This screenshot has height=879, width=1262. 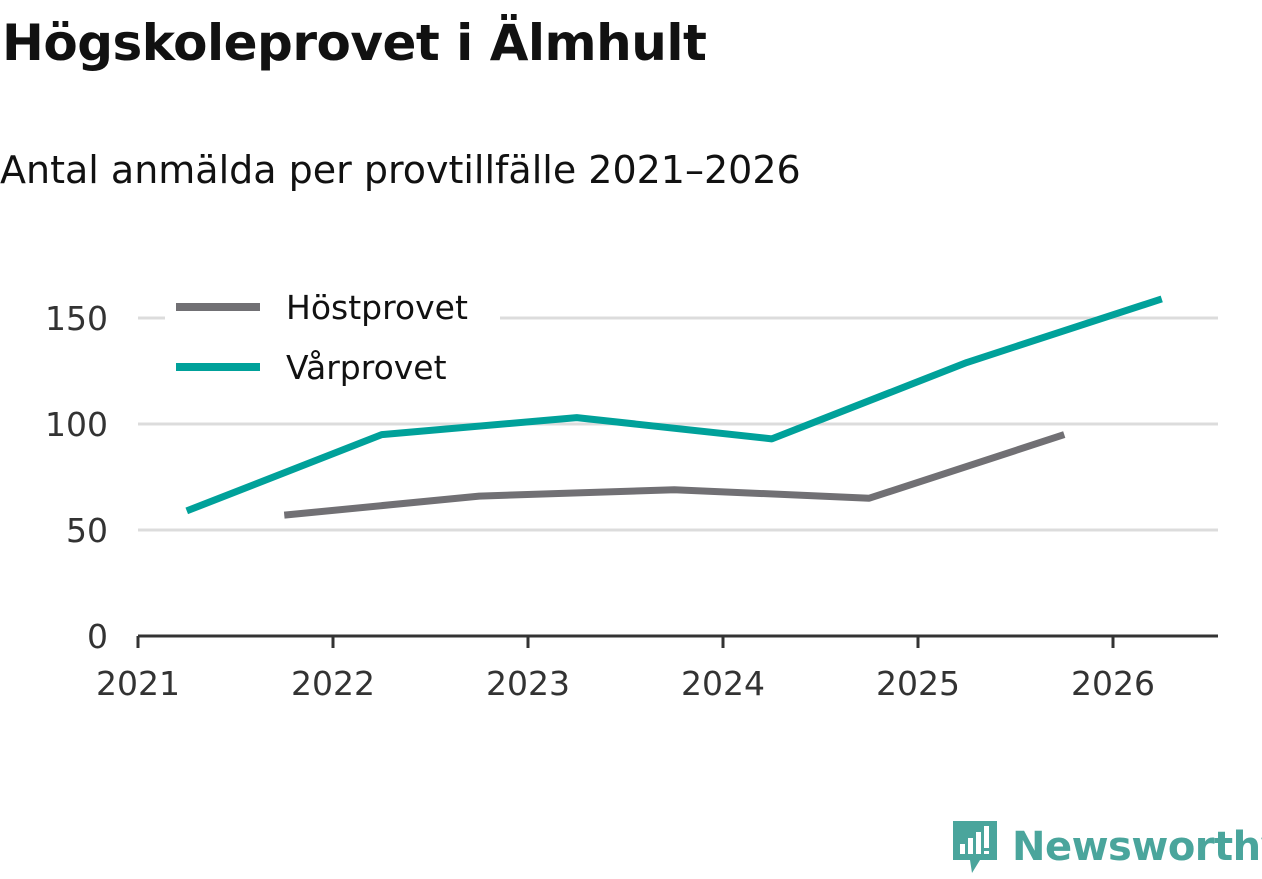 I want to click on y-tick-label: 0, so click(x=97, y=636).